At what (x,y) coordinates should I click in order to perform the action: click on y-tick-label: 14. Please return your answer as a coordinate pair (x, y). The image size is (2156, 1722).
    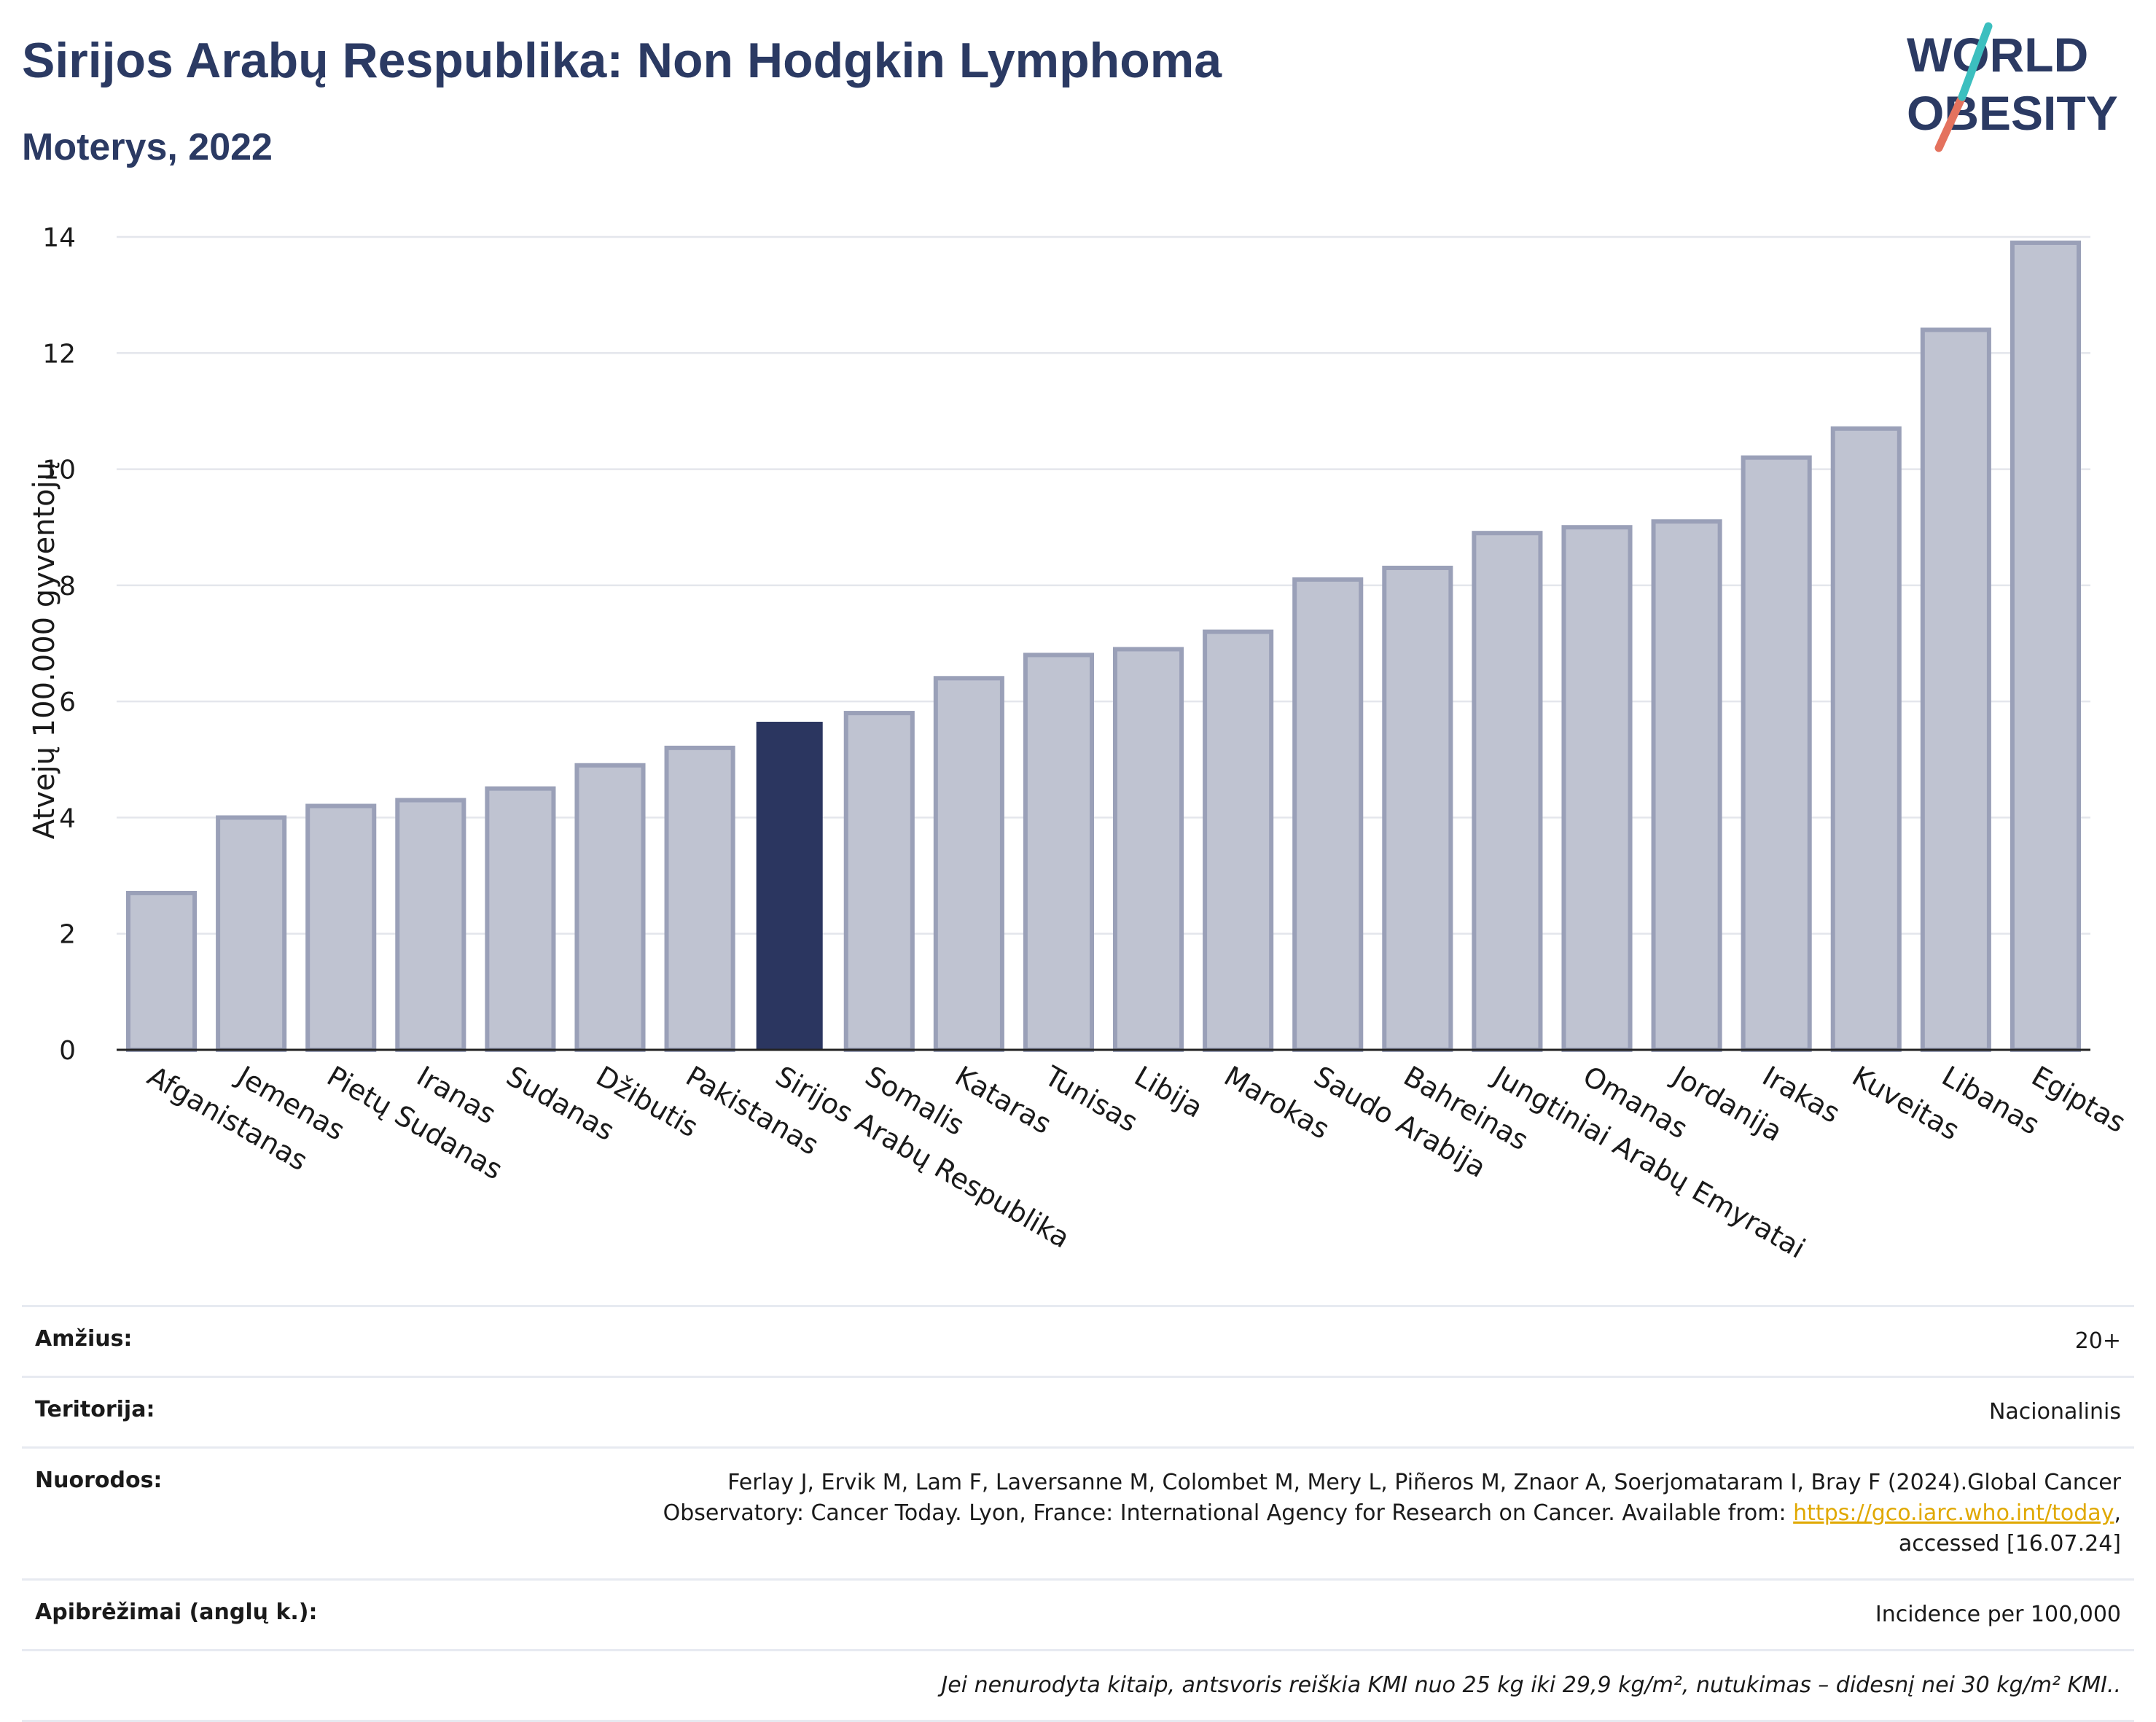
    Looking at the image, I should click on (59, 238).